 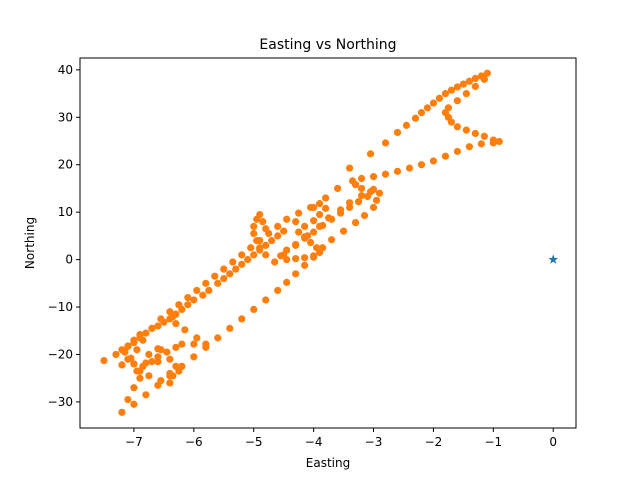 What do you see at coordinates (434, 442) in the screenshot?
I see `x-tick-label: −2` at bounding box center [434, 442].